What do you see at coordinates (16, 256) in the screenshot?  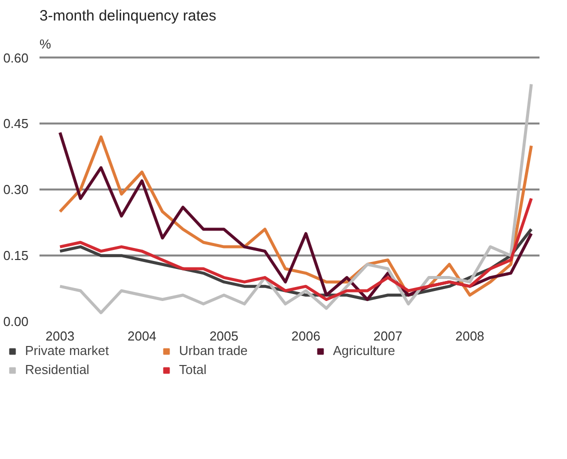 I see `y-tick-label: 0.15` at bounding box center [16, 256].